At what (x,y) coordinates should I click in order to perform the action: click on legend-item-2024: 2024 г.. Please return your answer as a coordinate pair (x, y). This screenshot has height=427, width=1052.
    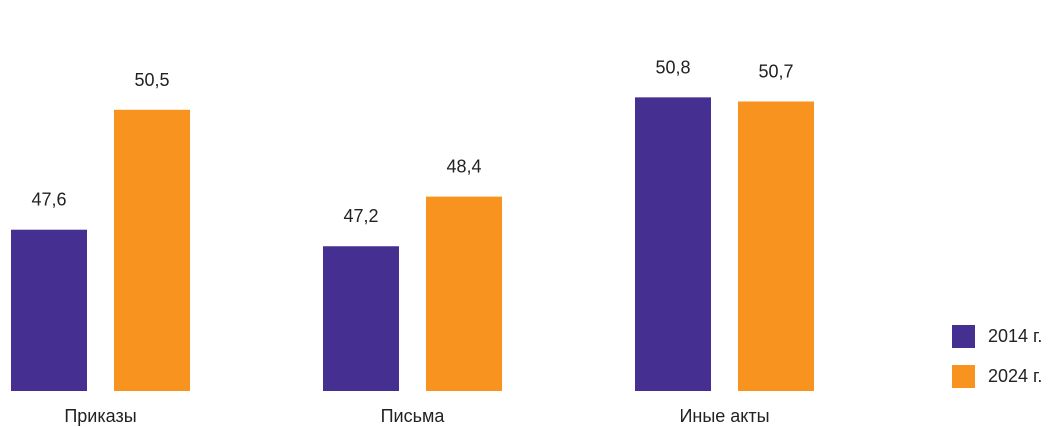
    Looking at the image, I should click on (997, 376).